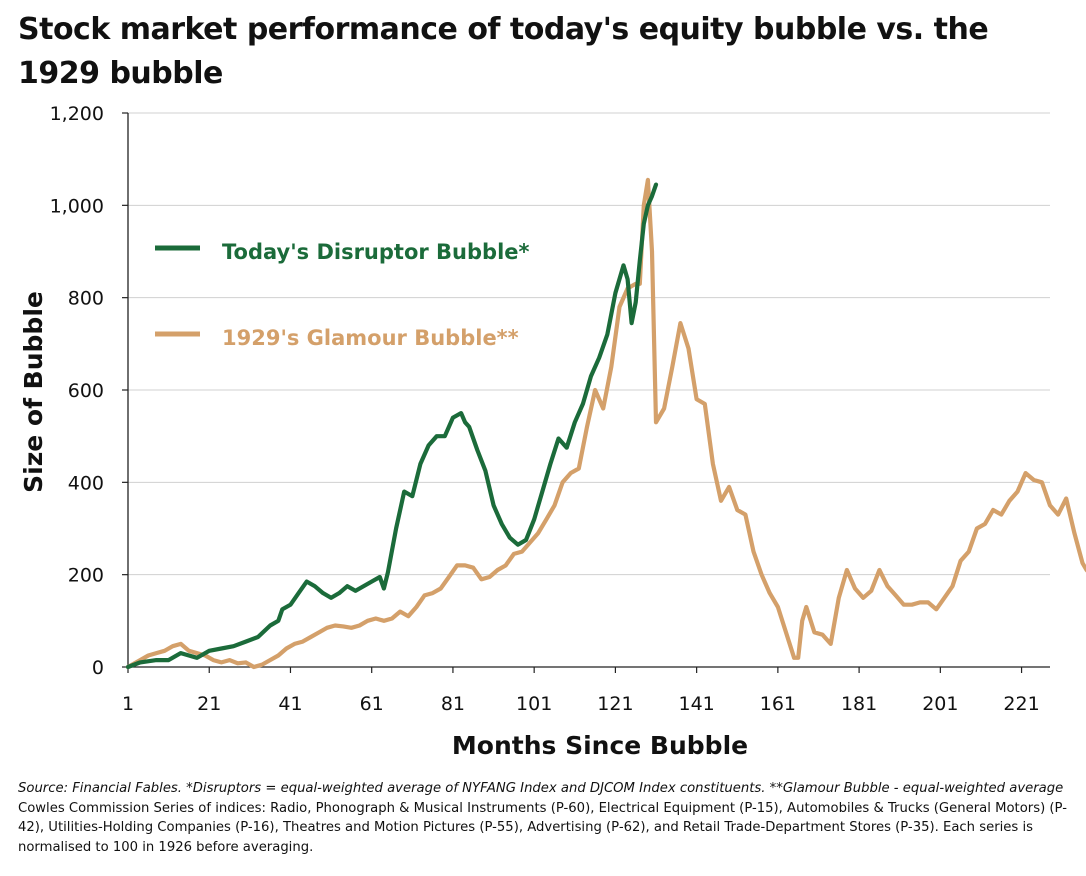  What do you see at coordinates (600, 745) in the screenshot?
I see `x-axis-title: Months Since Bubble` at bounding box center [600, 745].